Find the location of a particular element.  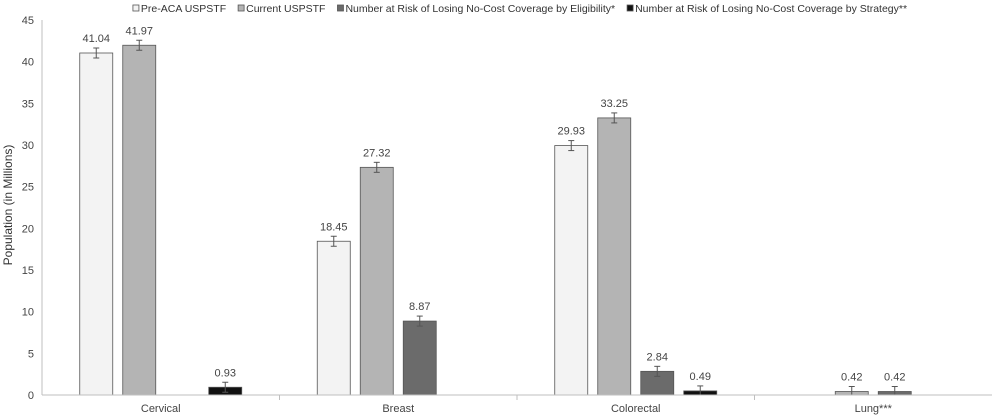

y-tick-label: 30 is located at coordinates (28, 146).